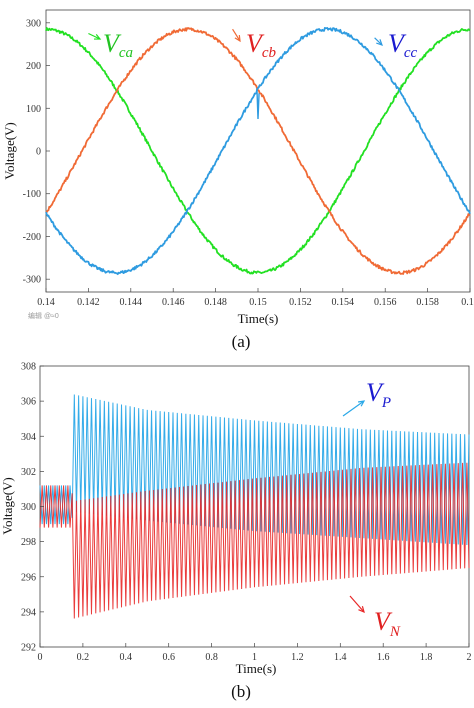 The width and height of the screenshot is (474, 708). What do you see at coordinates (467, 302) in the screenshot?
I see `chart-a-xtick-label: 0.16` at bounding box center [467, 302].